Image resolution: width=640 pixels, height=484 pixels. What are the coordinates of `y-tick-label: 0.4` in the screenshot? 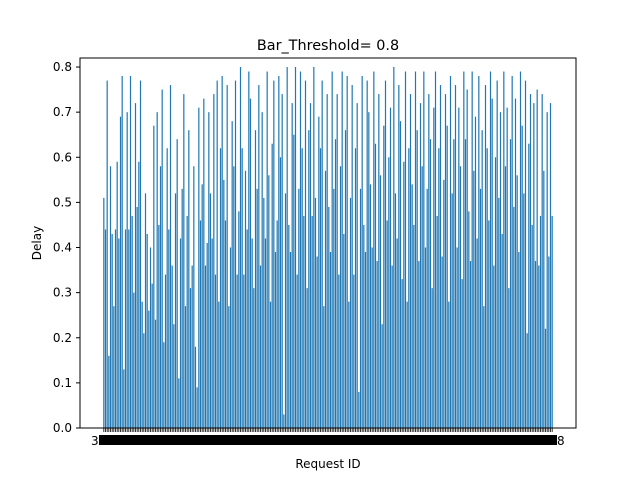 It's located at (62, 248).